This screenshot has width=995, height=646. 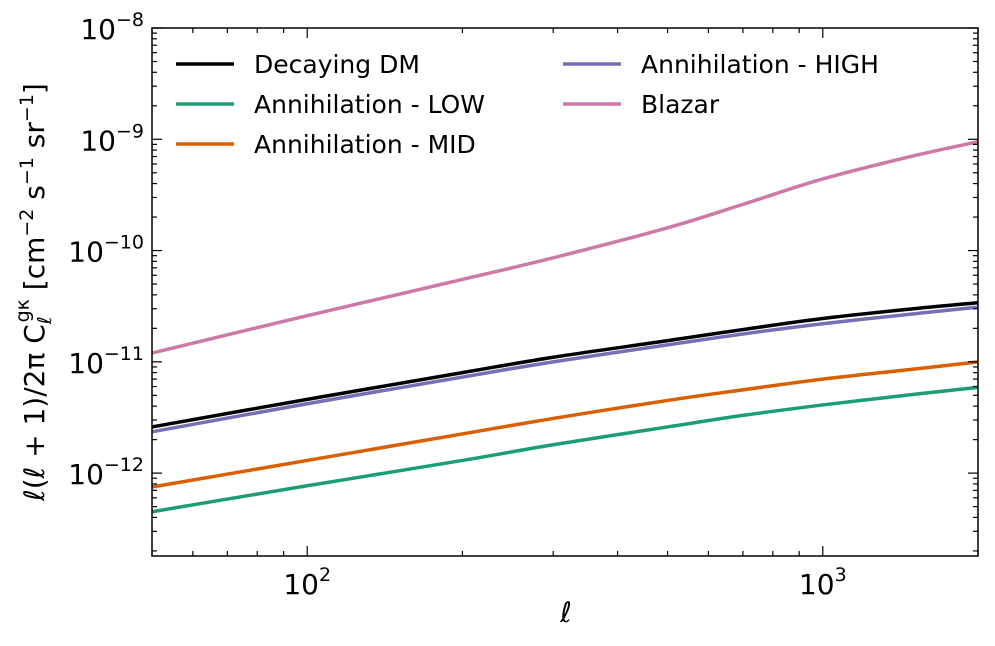 What do you see at coordinates (23, 310) in the screenshot?
I see `y-label-sup: gκ` at bounding box center [23, 310].